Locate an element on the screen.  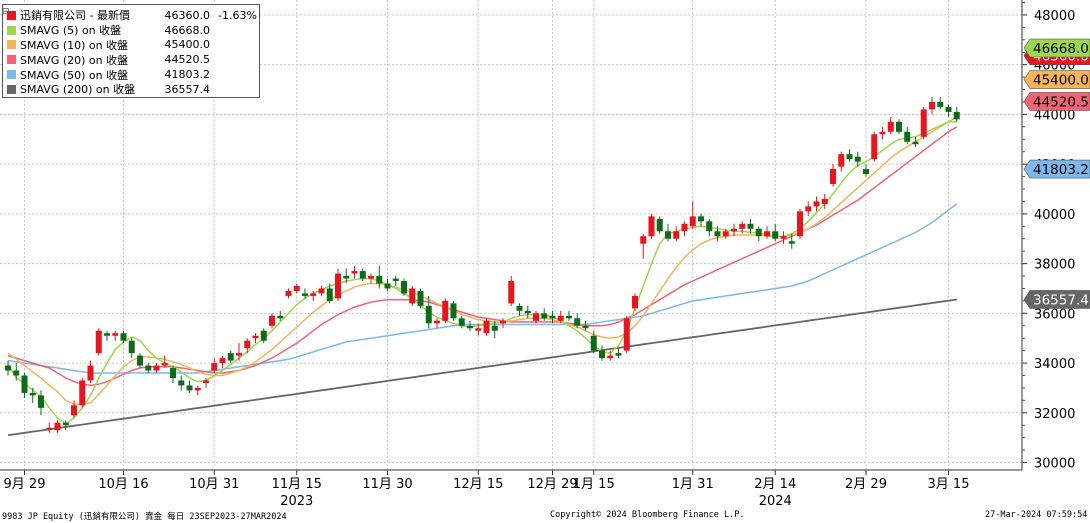
x-tick-label: 12月 15 is located at coordinates (478, 484).